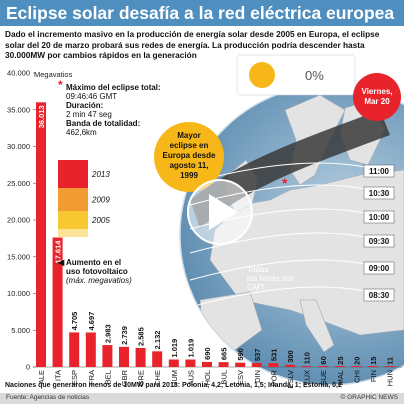  What do you see at coordinates (296, 75) in the screenshot?
I see `sun-indicator: 0%` at bounding box center [296, 75].